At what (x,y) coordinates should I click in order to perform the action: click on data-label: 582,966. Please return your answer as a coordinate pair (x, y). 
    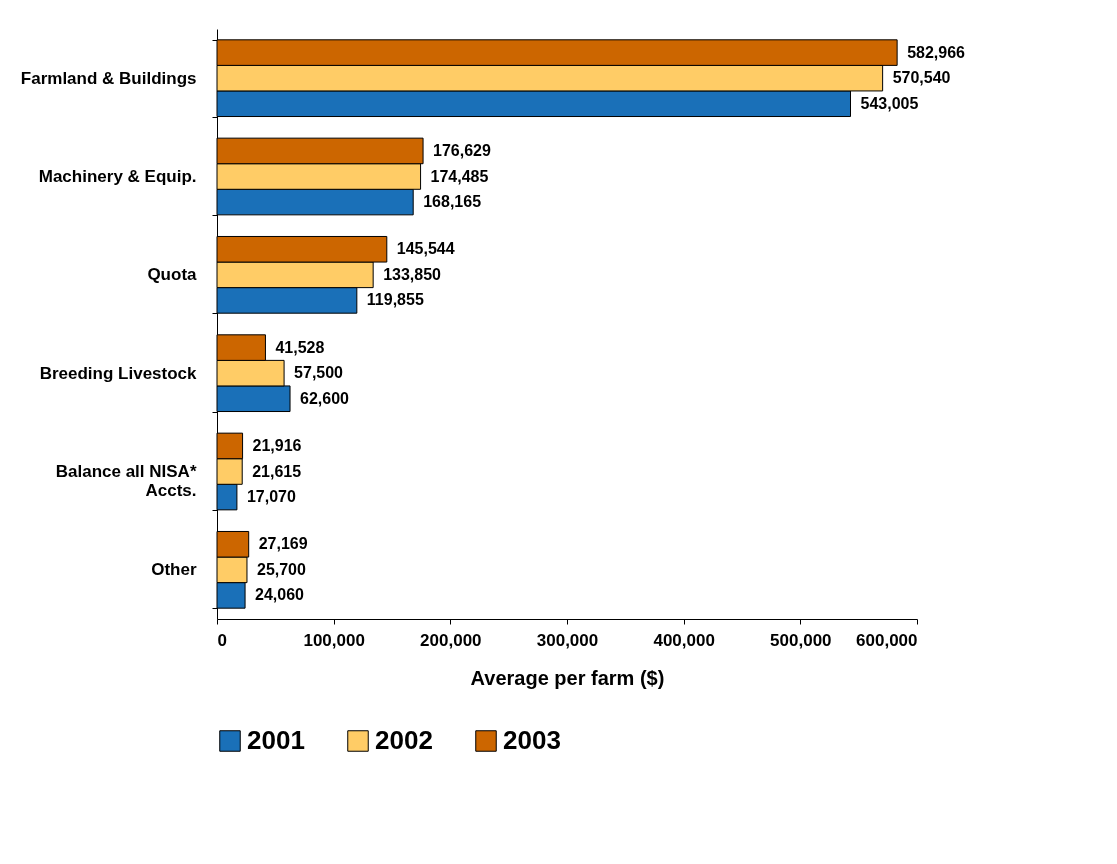
    Looking at the image, I should click on (936, 52).